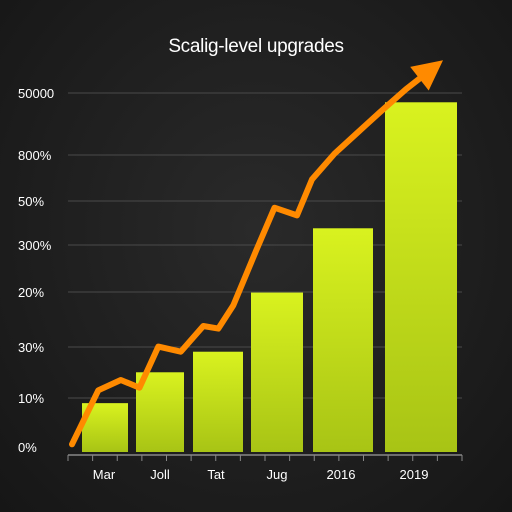 The height and width of the screenshot is (512, 512). What do you see at coordinates (343, 340) in the screenshot?
I see `bar-2016` at bounding box center [343, 340].